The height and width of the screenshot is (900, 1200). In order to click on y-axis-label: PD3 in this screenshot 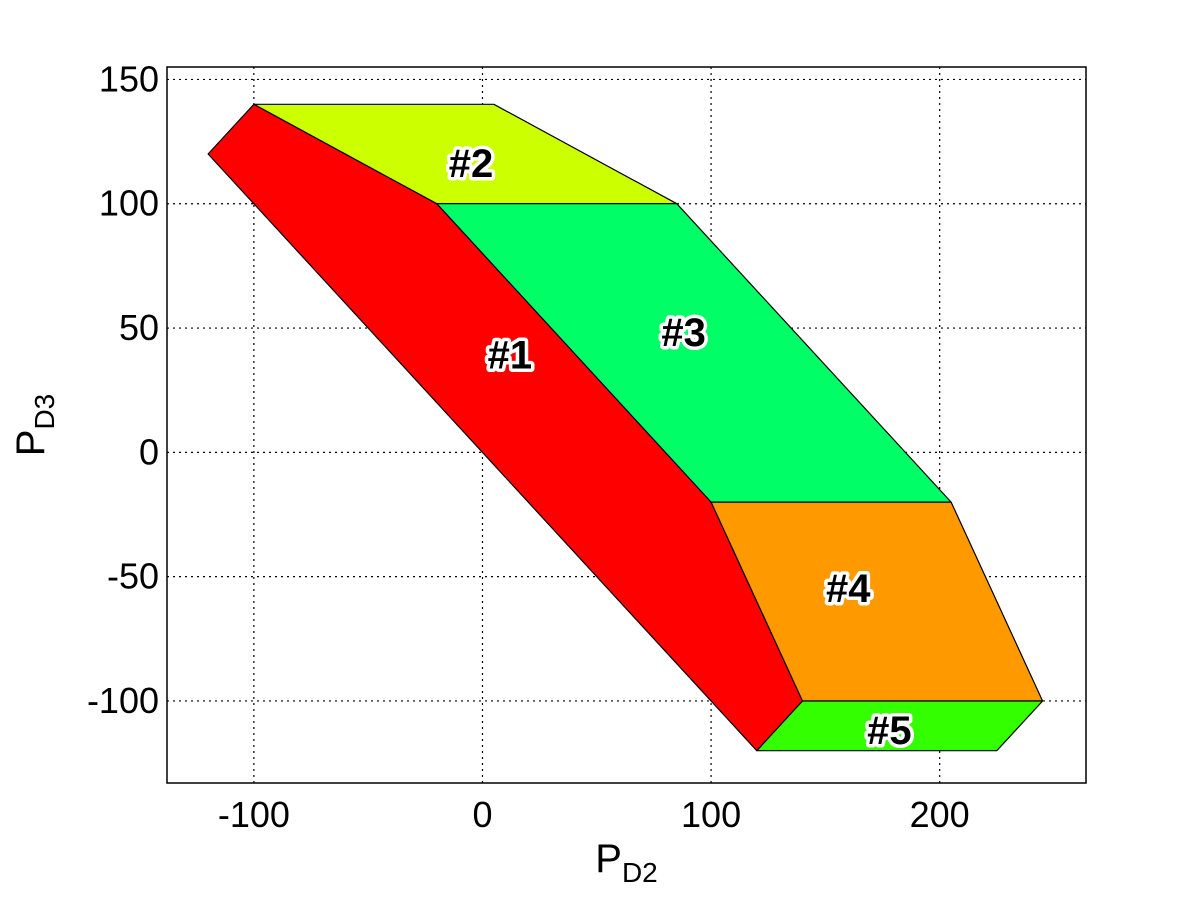, I will do `click(34, 425)`.